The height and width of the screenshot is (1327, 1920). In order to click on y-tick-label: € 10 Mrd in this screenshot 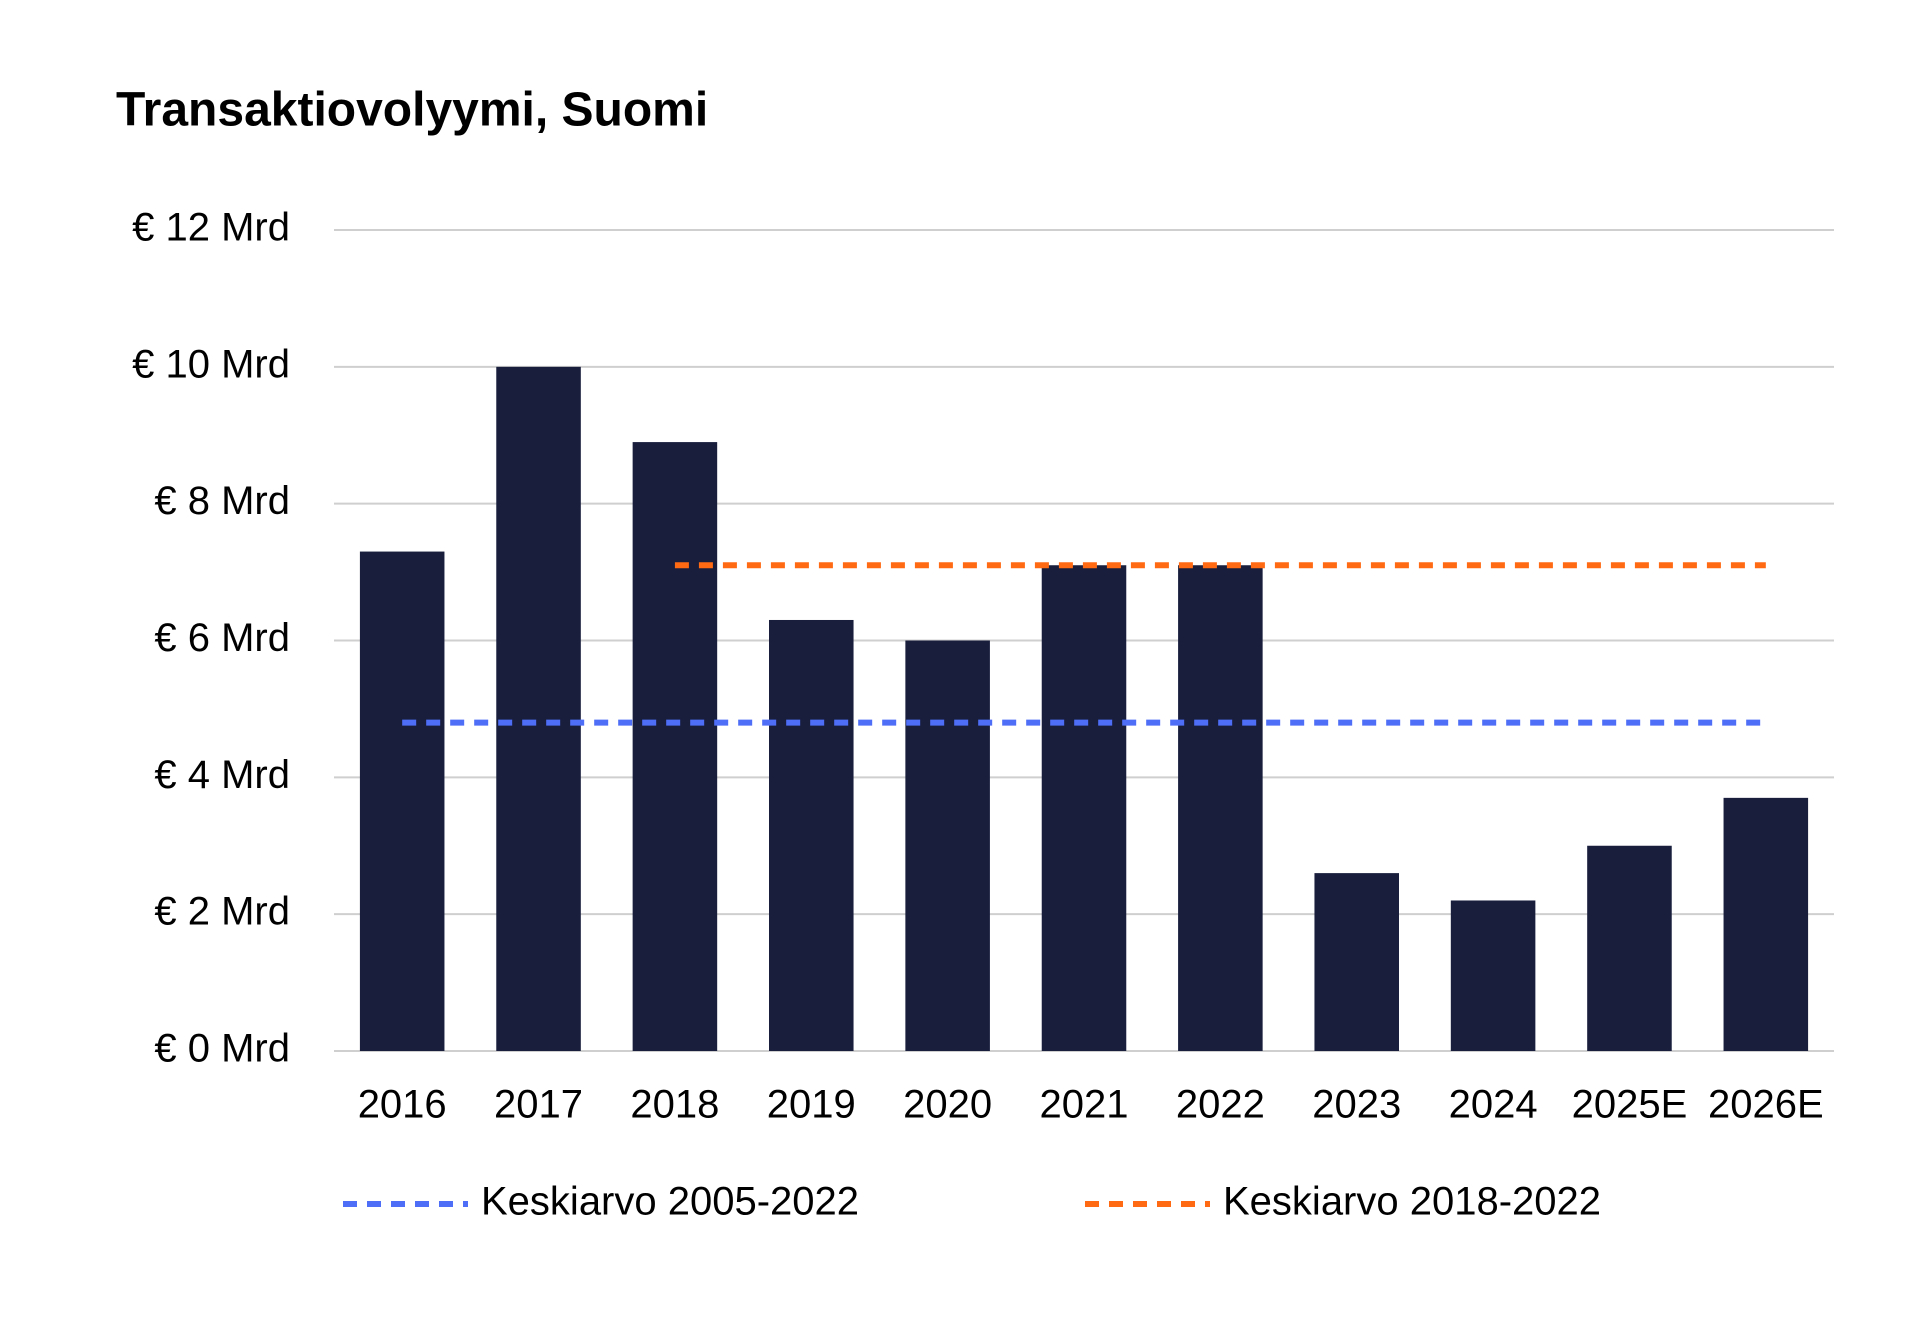, I will do `click(211, 364)`.